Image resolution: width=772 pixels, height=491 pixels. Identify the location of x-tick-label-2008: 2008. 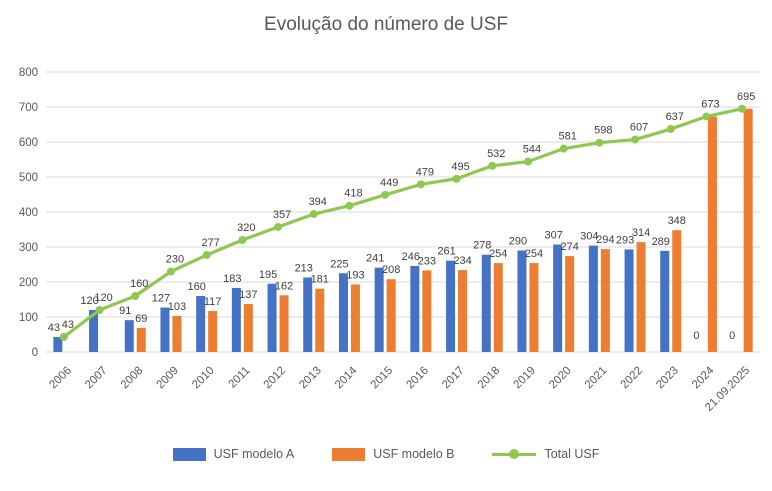
(132, 378).